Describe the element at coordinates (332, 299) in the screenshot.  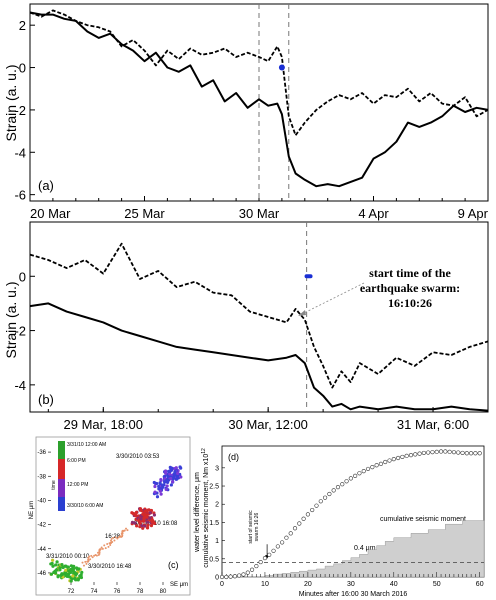
I see `swarm-annotation-arrow` at that location.